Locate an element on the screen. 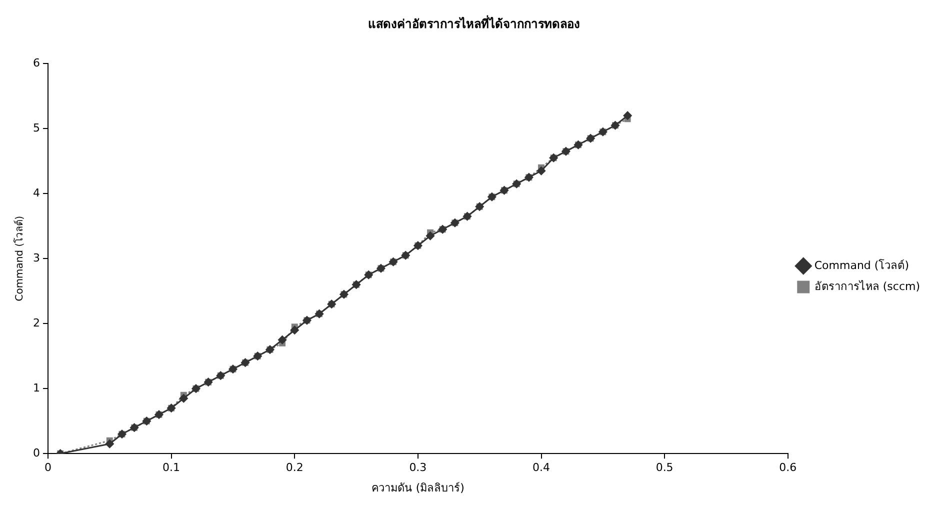  legend-label: Command (โวลต์) is located at coordinates (862, 265).